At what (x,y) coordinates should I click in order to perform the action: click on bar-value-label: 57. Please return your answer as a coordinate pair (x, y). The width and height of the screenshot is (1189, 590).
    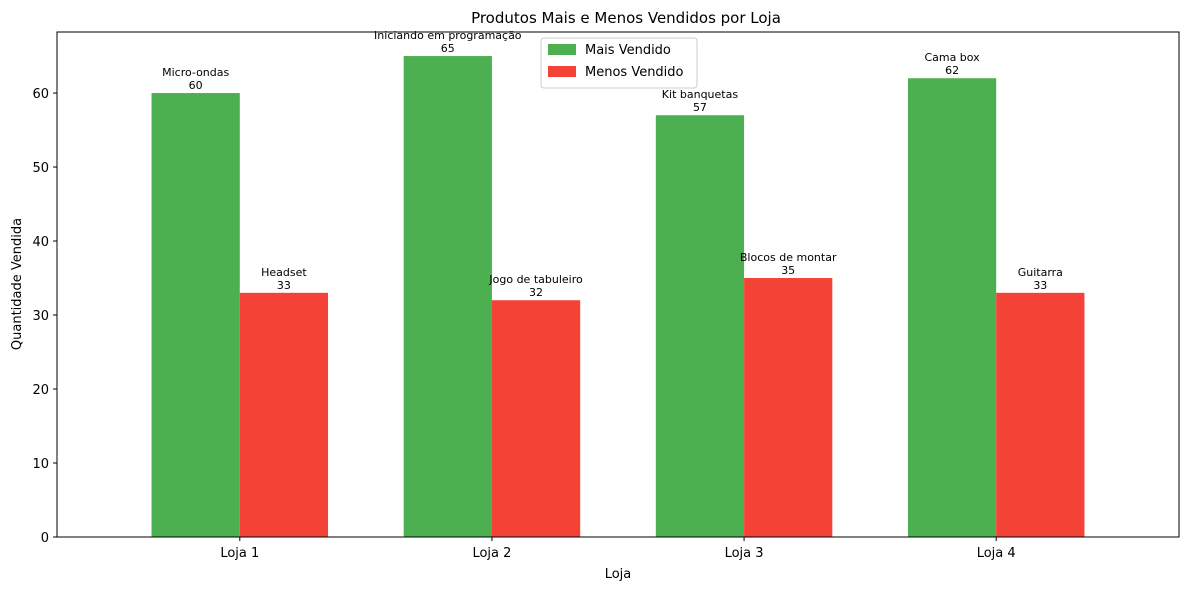
    Looking at the image, I should click on (700, 107).